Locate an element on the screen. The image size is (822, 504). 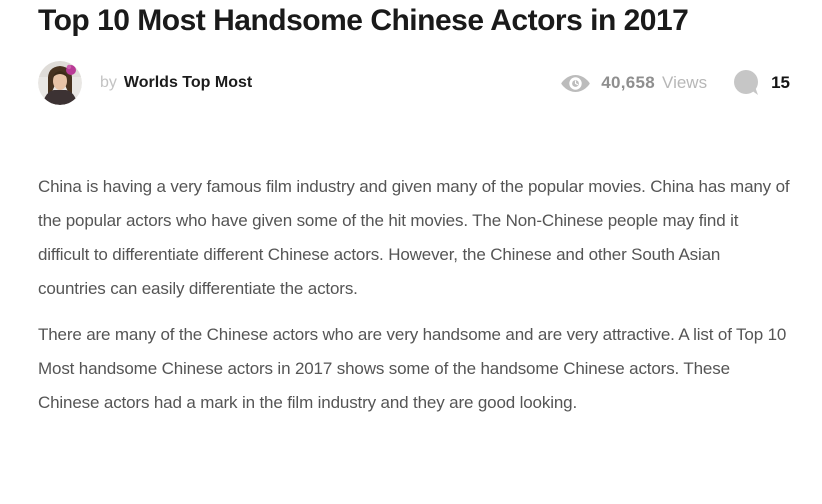
author-avatar-image is located at coordinates (60, 83).